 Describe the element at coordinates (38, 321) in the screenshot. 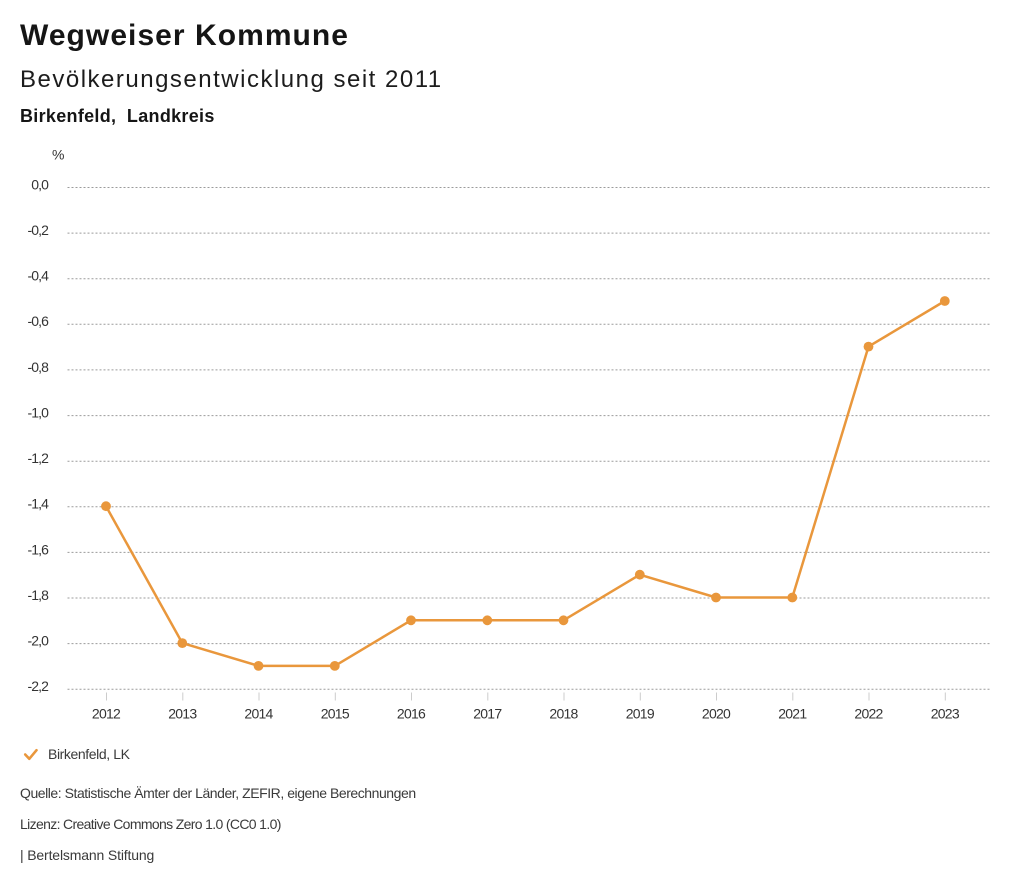

I see `svg-text: -0,6` at that location.